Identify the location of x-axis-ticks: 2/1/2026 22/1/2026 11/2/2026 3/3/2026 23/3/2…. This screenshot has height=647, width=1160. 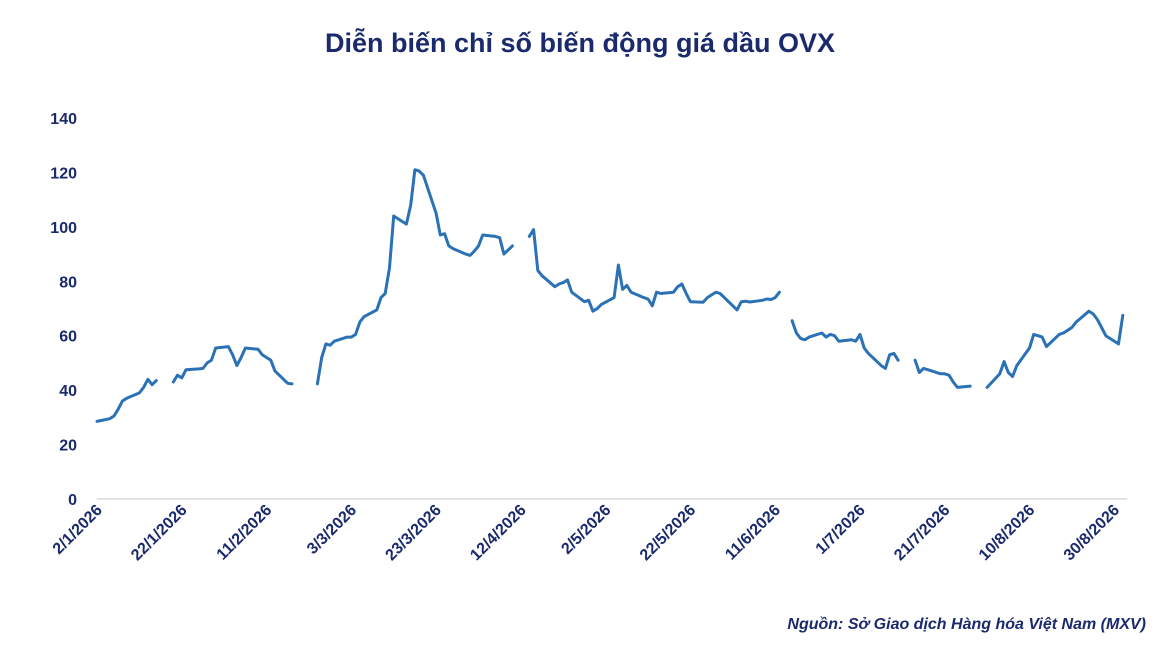
(586, 533).